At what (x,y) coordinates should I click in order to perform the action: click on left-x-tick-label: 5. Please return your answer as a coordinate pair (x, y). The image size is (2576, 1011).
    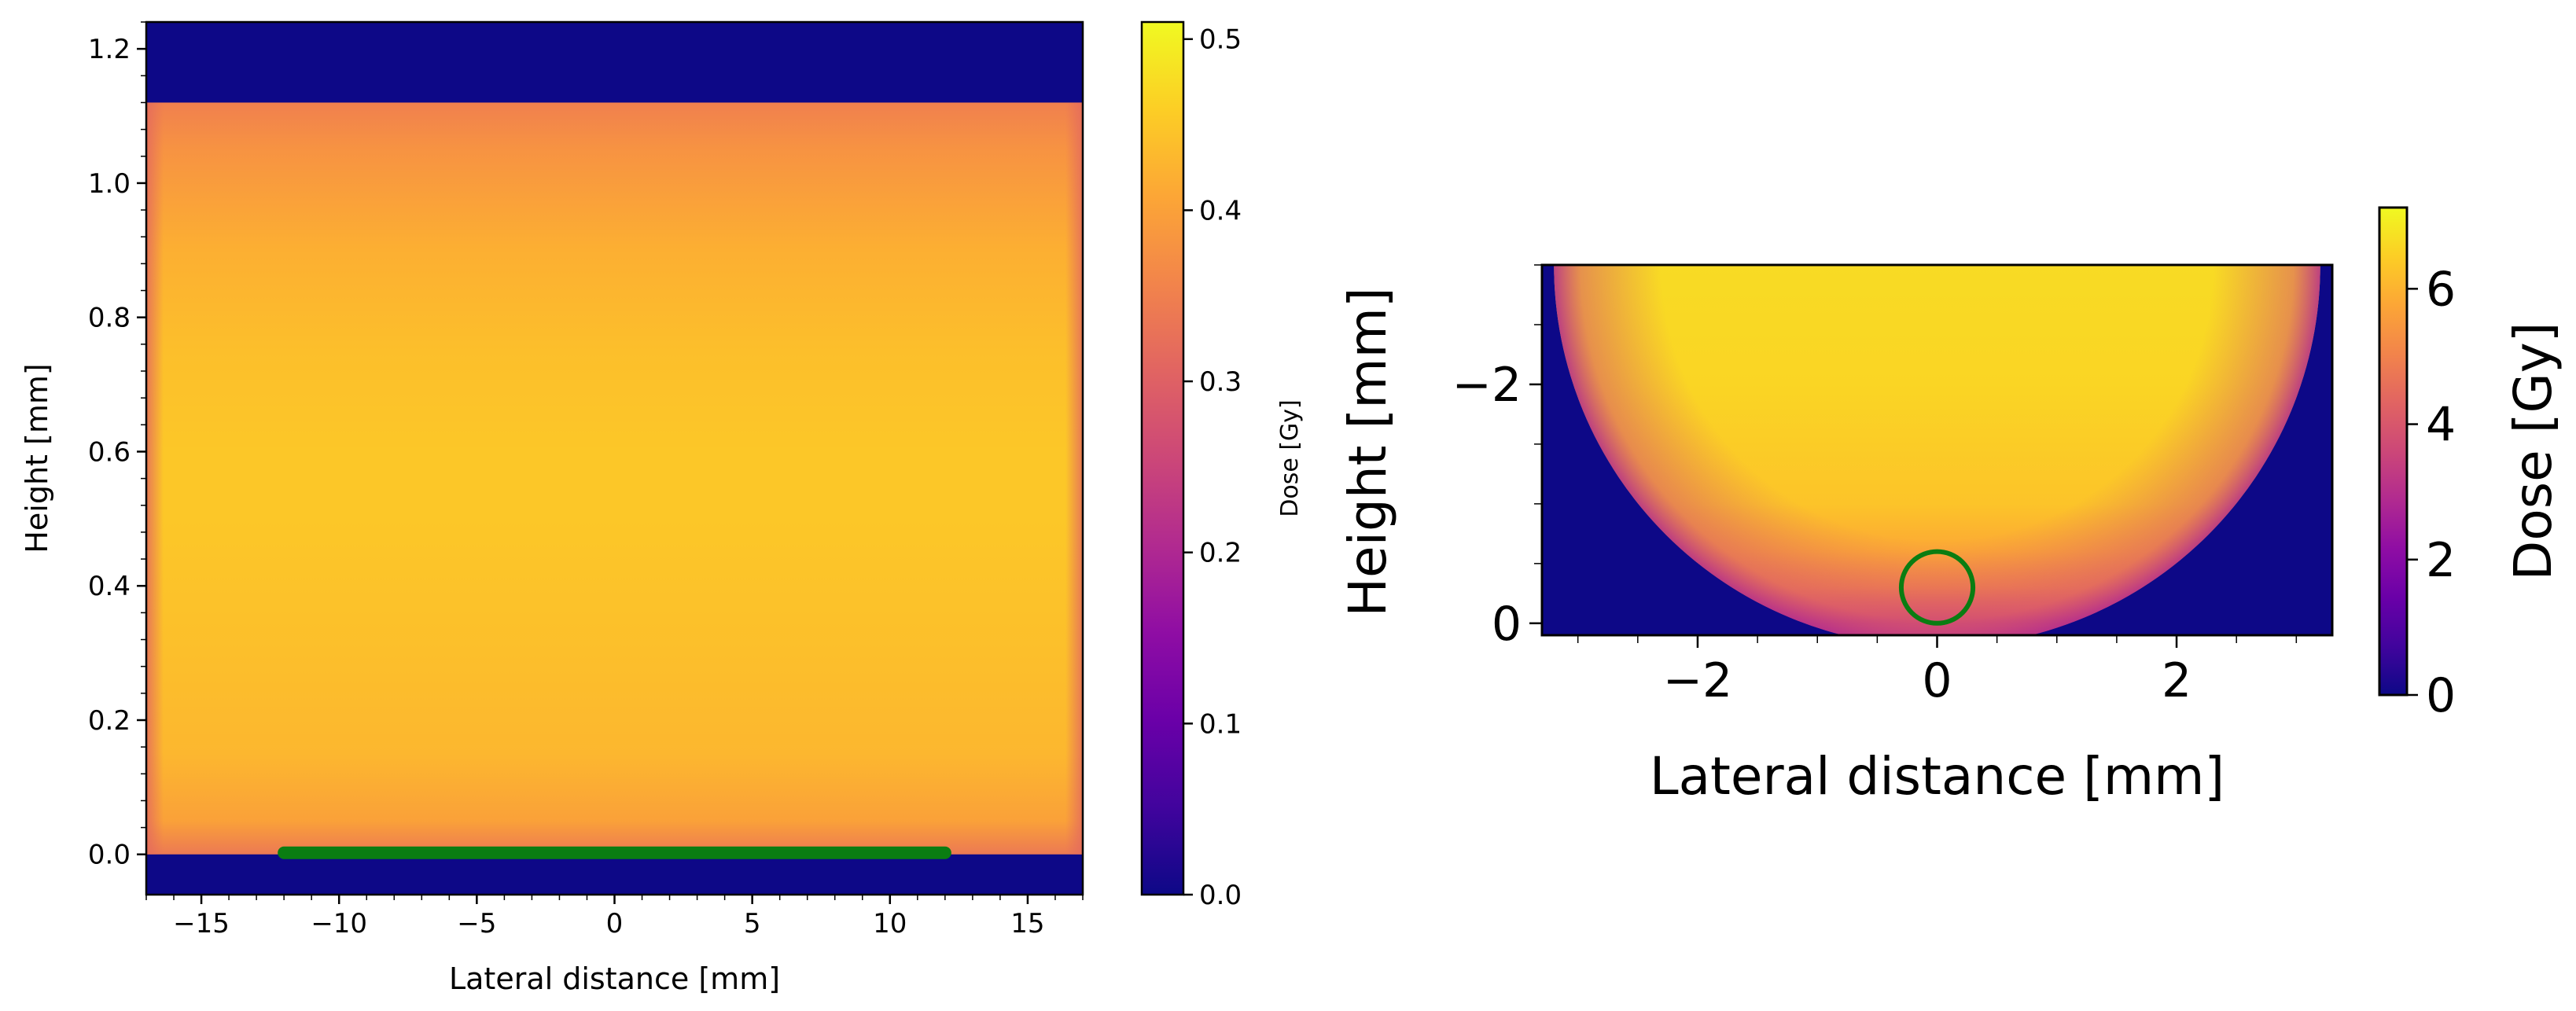
    Looking at the image, I should click on (752, 923).